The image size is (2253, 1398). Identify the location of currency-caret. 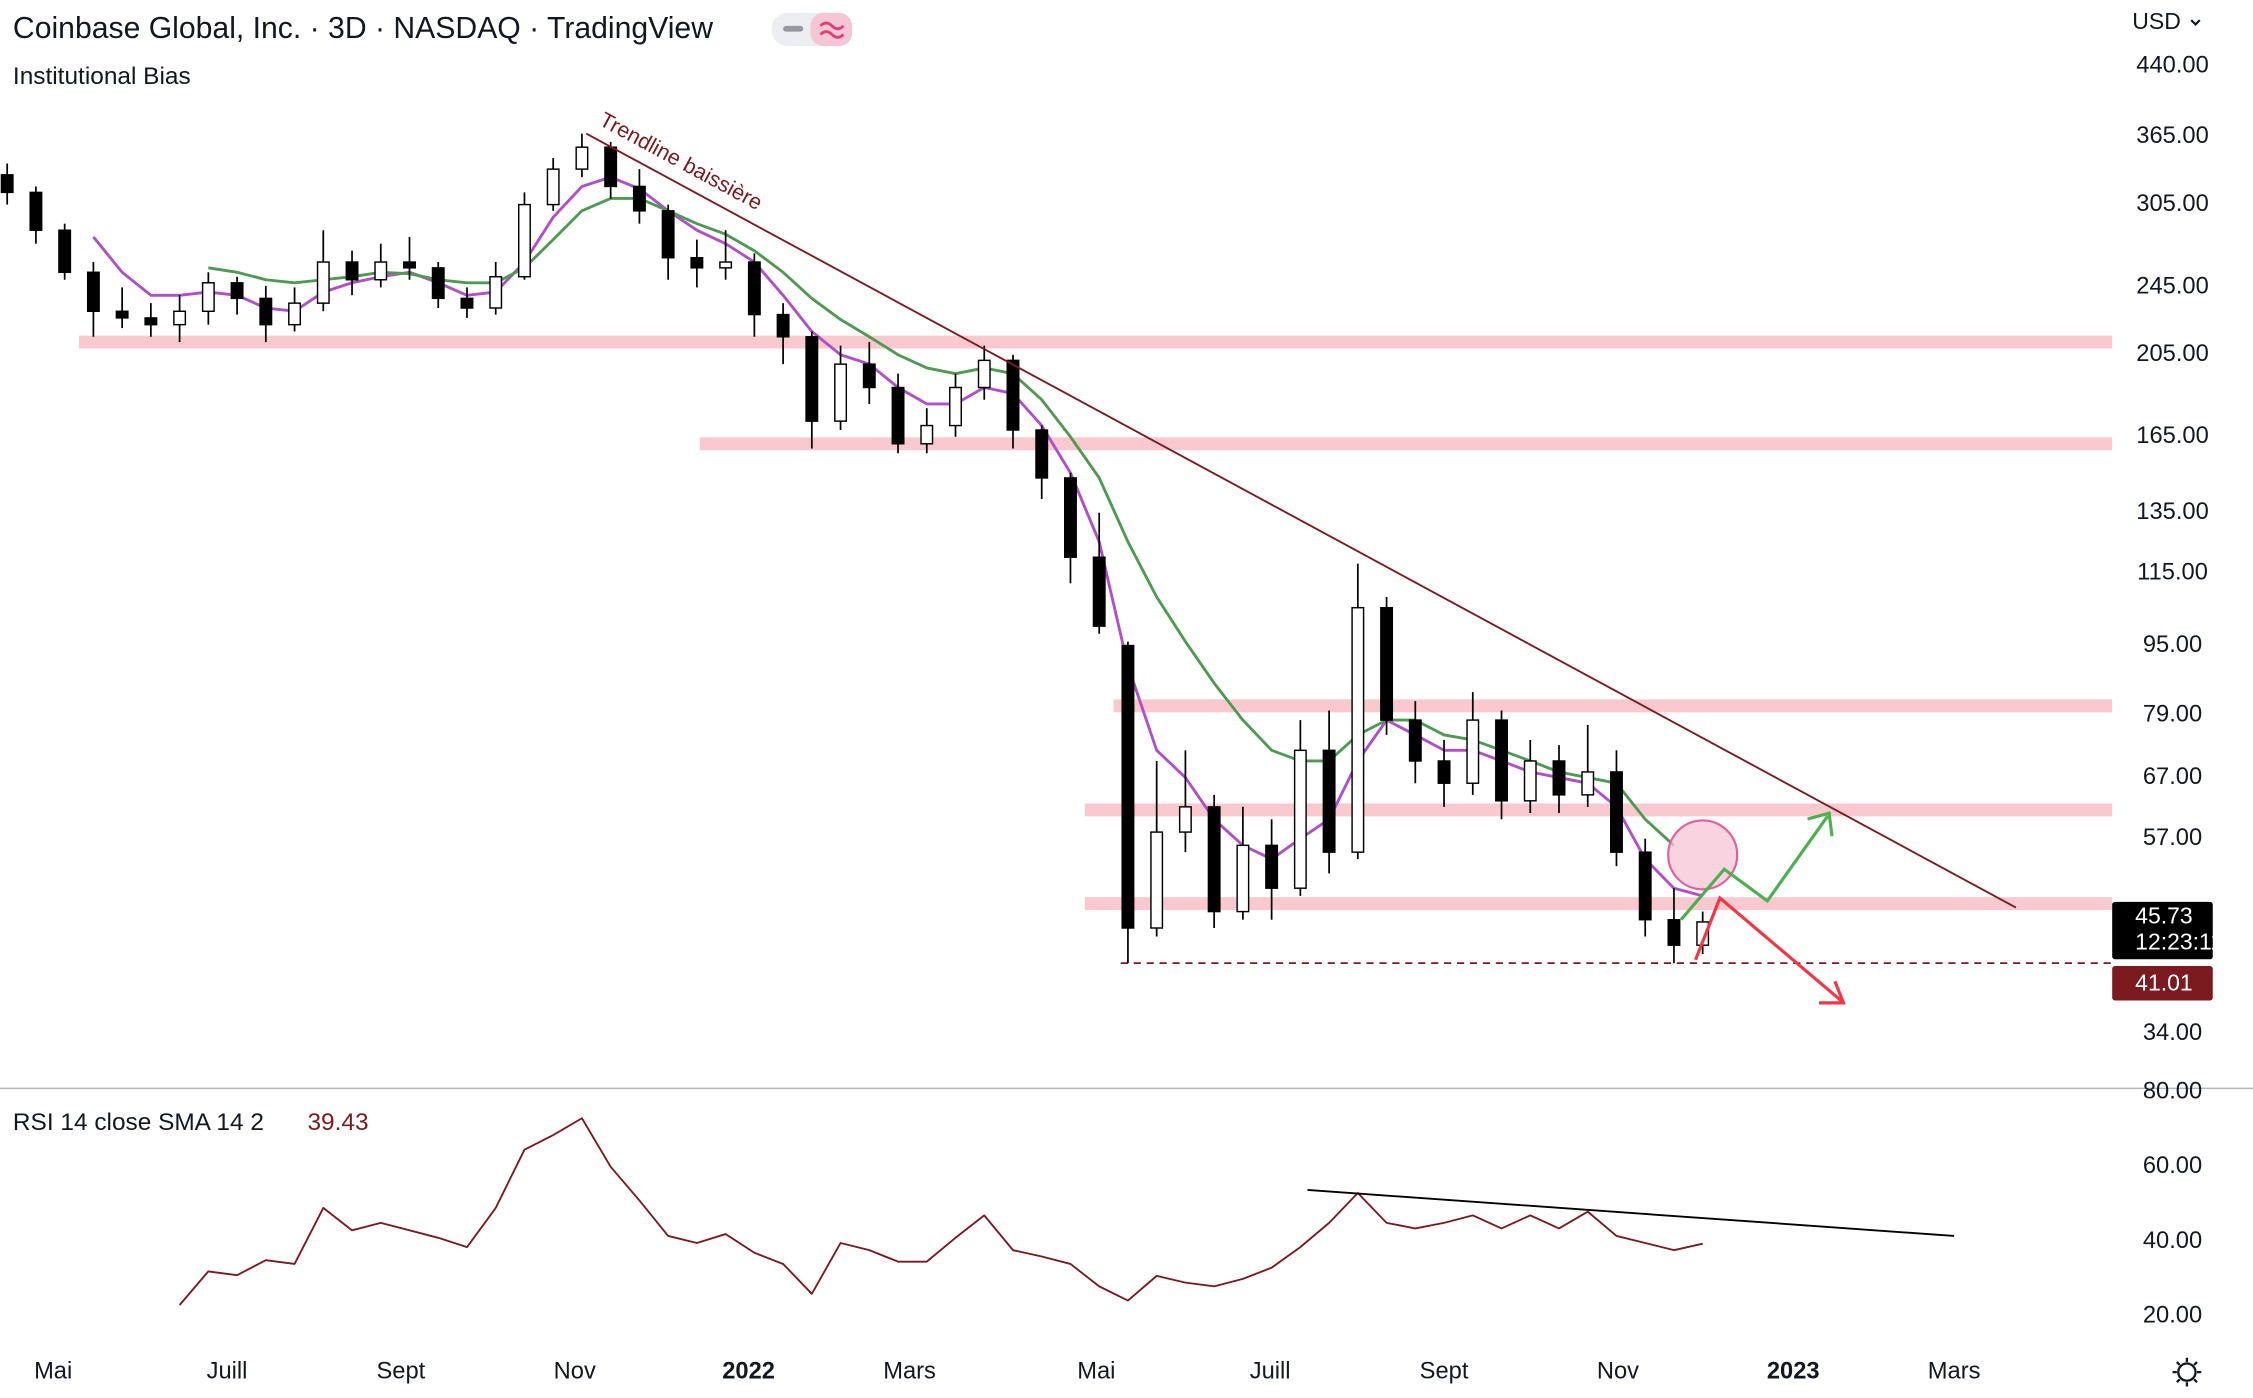
(2195, 22).